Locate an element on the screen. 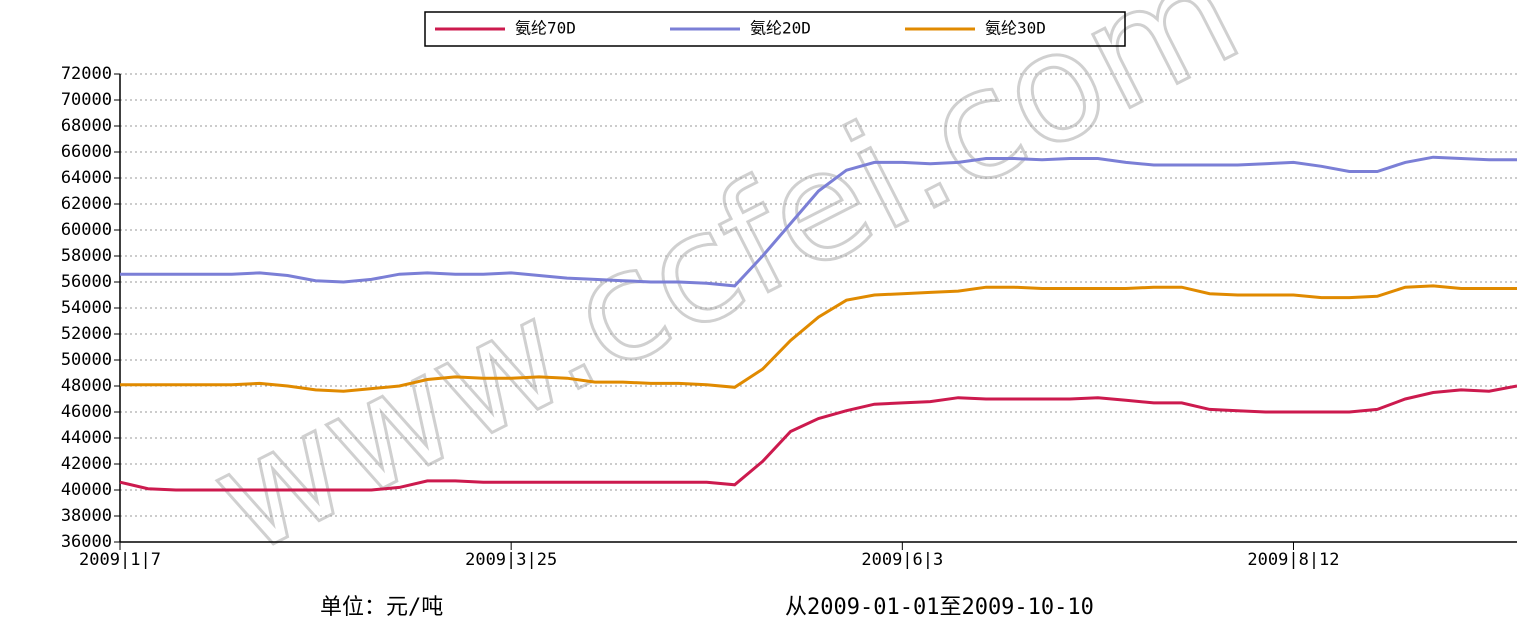 This screenshot has width=1517, height=620. y-tick-label: 66000 is located at coordinates (86, 152).